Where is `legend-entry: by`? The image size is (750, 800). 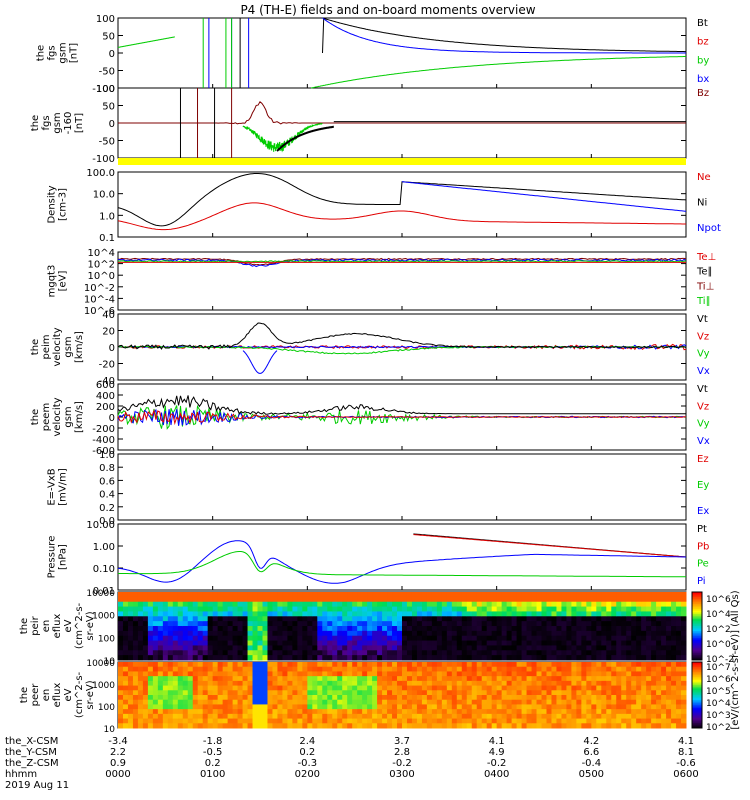 legend-entry: by is located at coordinates (703, 60).